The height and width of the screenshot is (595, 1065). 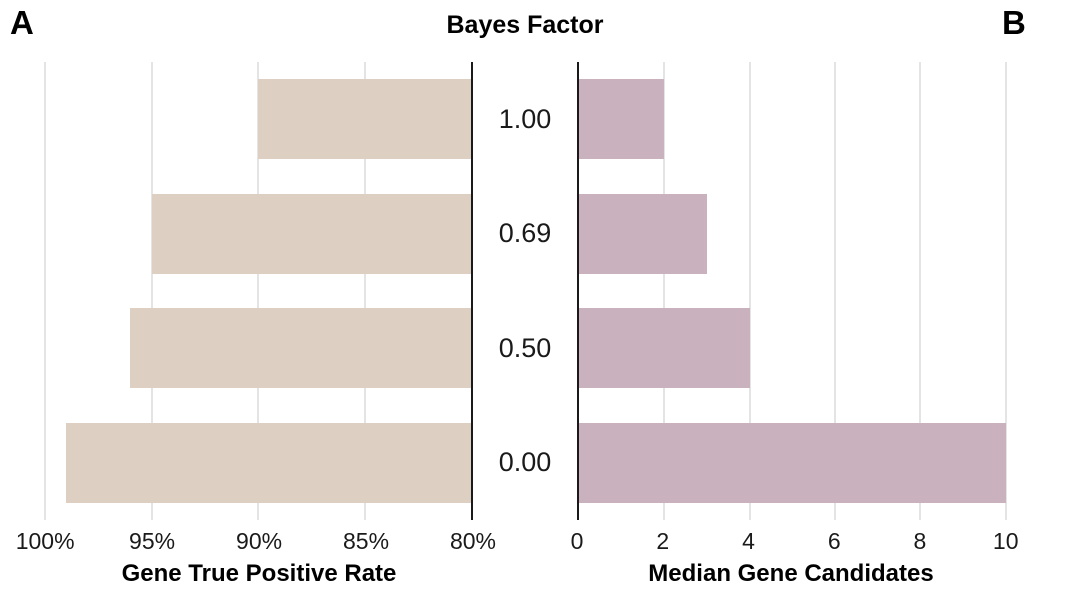 What do you see at coordinates (577, 541) in the screenshot?
I see `x-tick-label: 0` at bounding box center [577, 541].